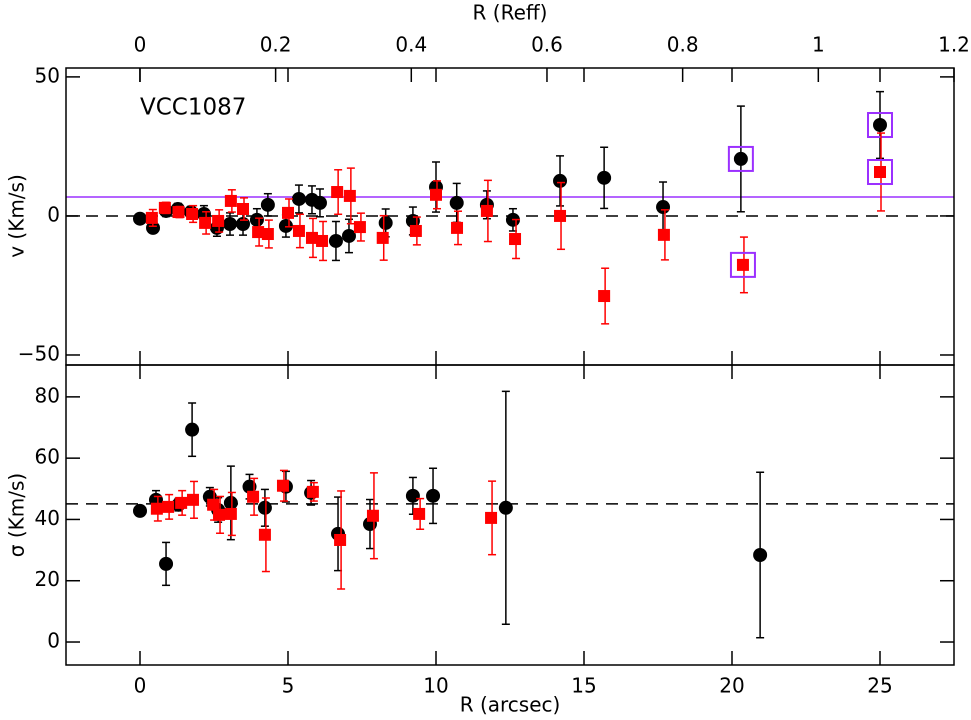  What do you see at coordinates (140, 686) in the screenshot?
I see `x-tick-label: 0` at bounding box center [140, 686].